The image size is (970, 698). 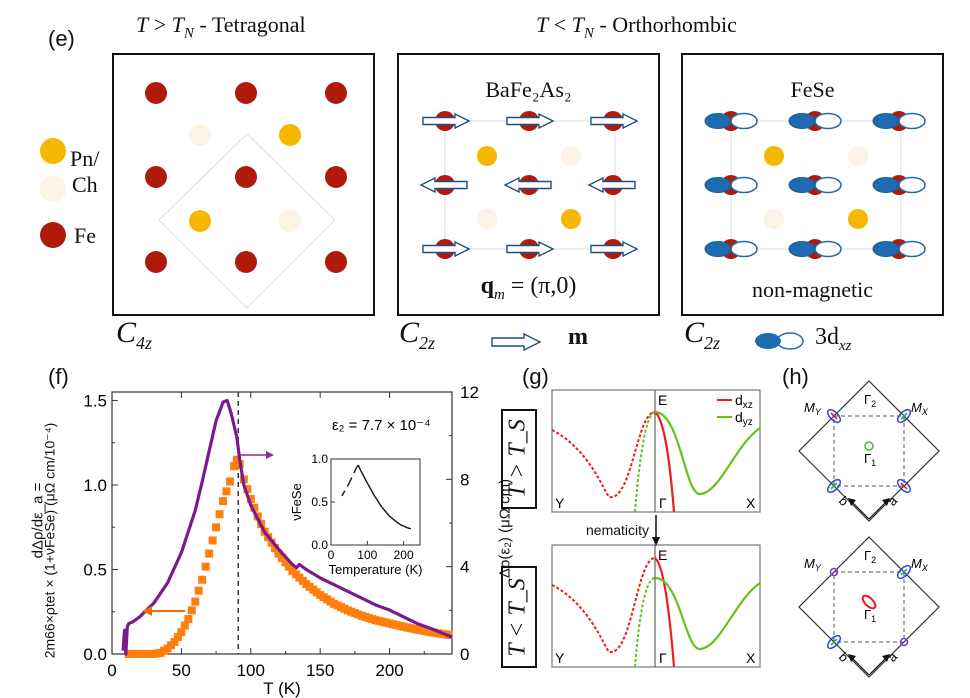 What do you see at coordinates (85, 158) in the screenshot?
I see `pn-legend-label: Pn/` at bounding box center [85, 158].